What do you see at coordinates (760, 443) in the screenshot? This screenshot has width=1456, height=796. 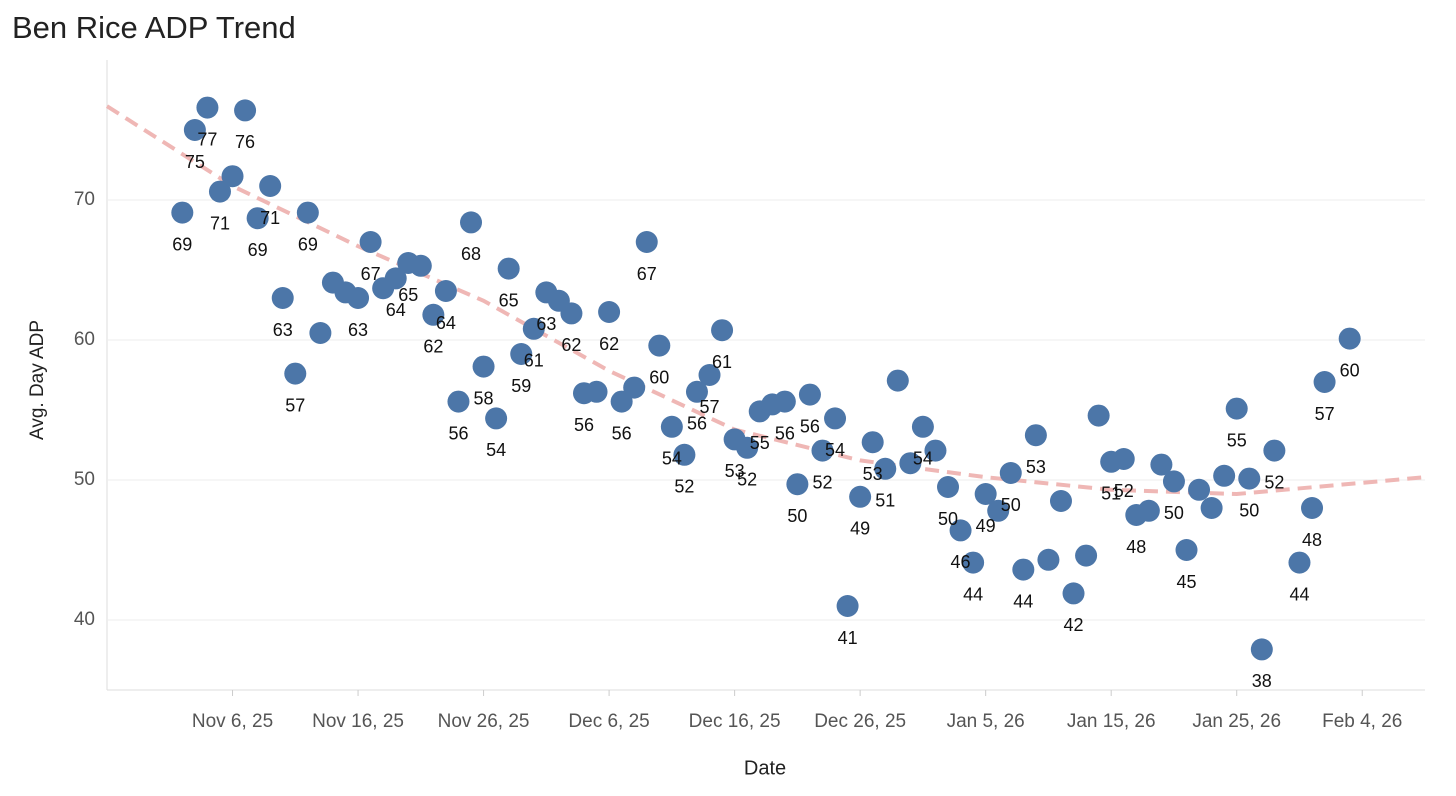 I see `value-label: 55` at bounding box center [760, 443].